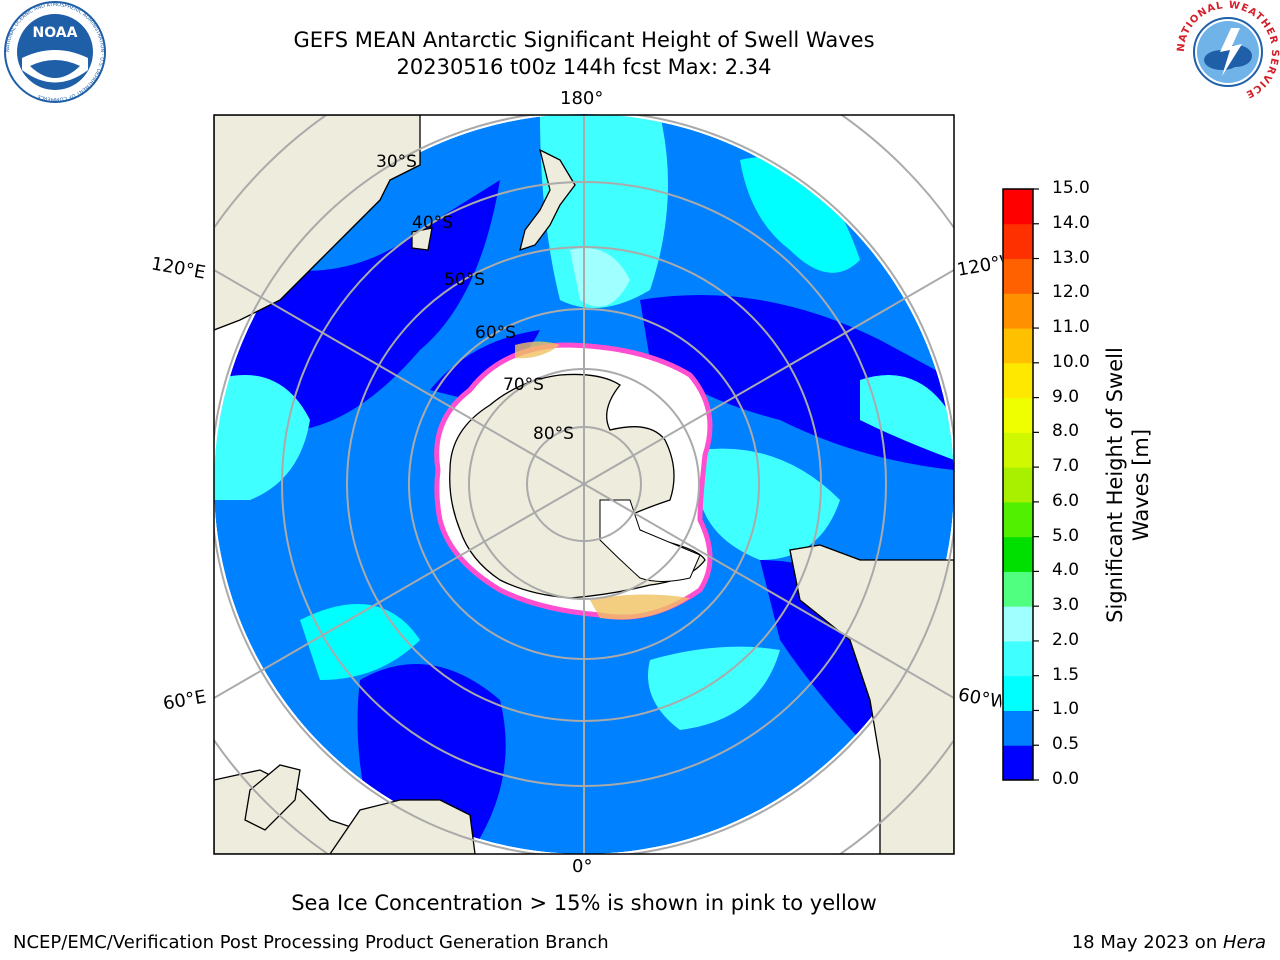  Describe the element at coordinates (495, 333) in the screenshot. I see `lat-label-60s: 60°S` at that location.